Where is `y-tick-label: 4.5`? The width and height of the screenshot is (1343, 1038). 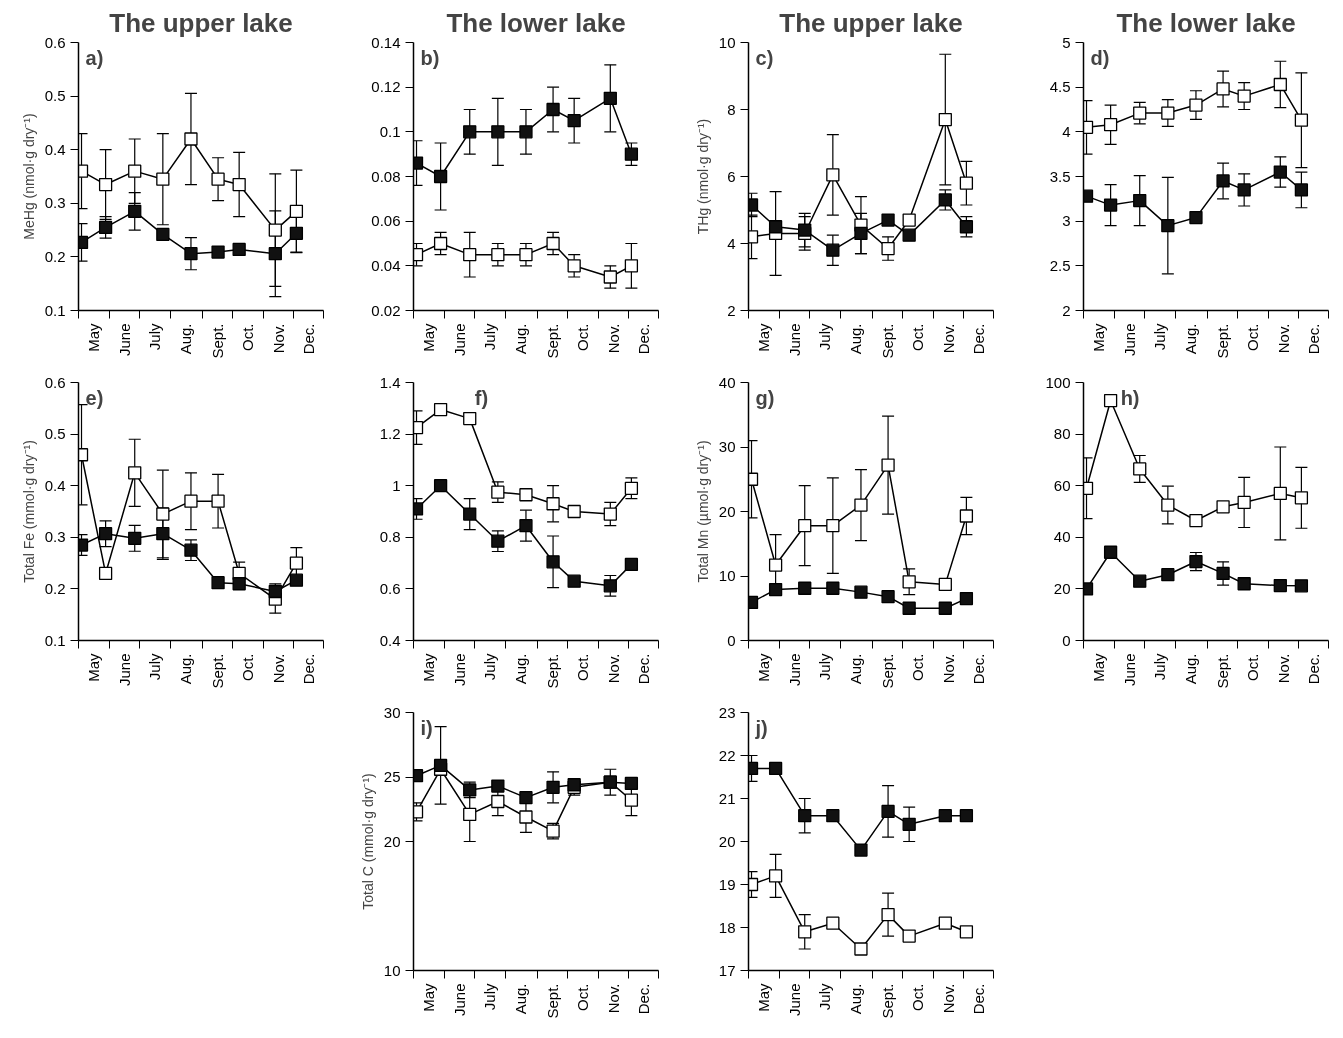
y-tick-label: 4.5 is located at coordinates (1060, 87).